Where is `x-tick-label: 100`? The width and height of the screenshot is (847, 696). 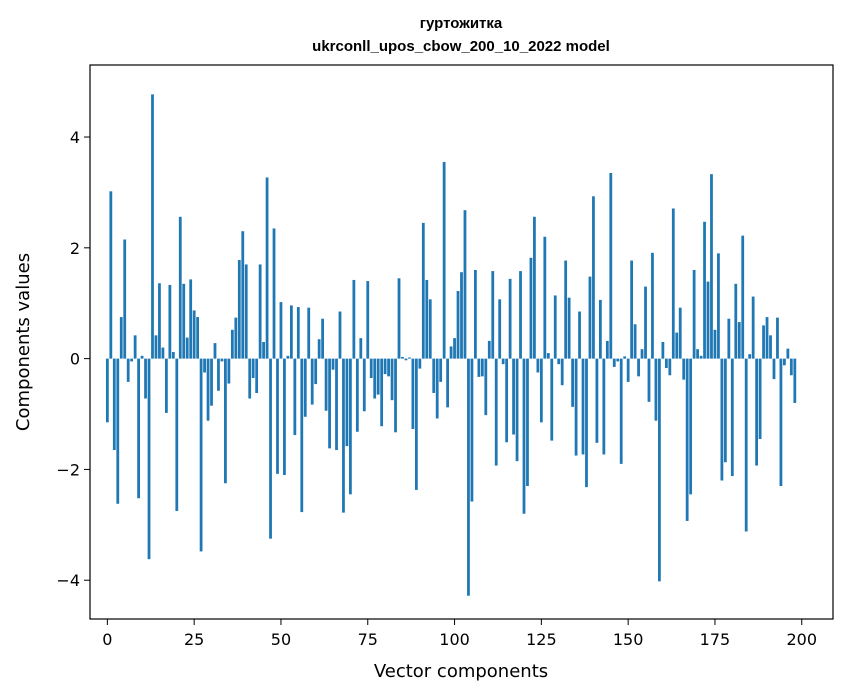 x-tick-label: 100 is located at coordinates (454, 639).